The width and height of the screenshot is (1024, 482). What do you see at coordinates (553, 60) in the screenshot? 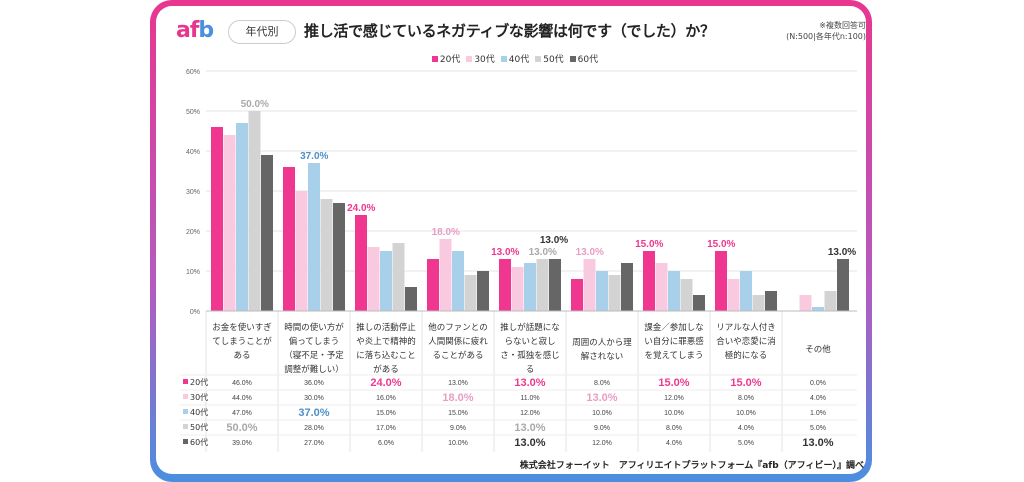
I see `legend-label: 50代` at bounding box center [553, 60].